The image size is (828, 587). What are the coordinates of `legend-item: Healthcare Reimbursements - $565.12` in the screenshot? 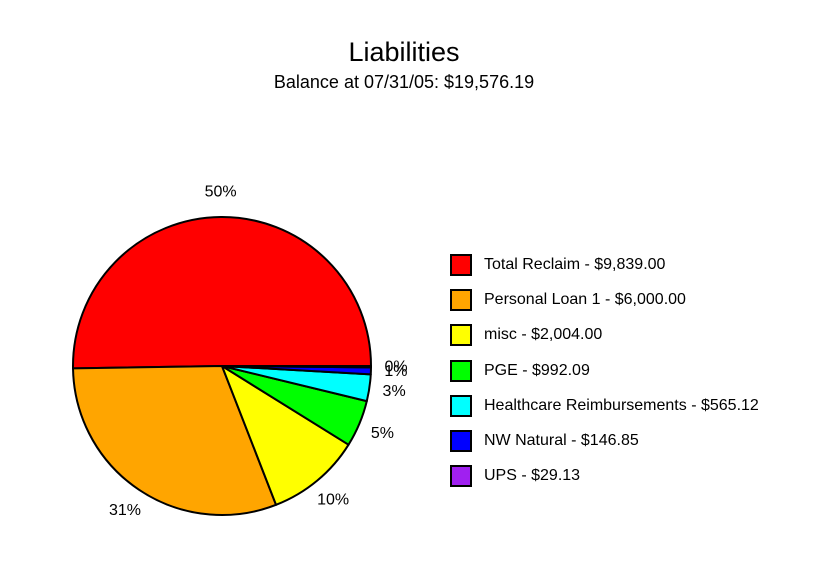 It's located at (604, 405).